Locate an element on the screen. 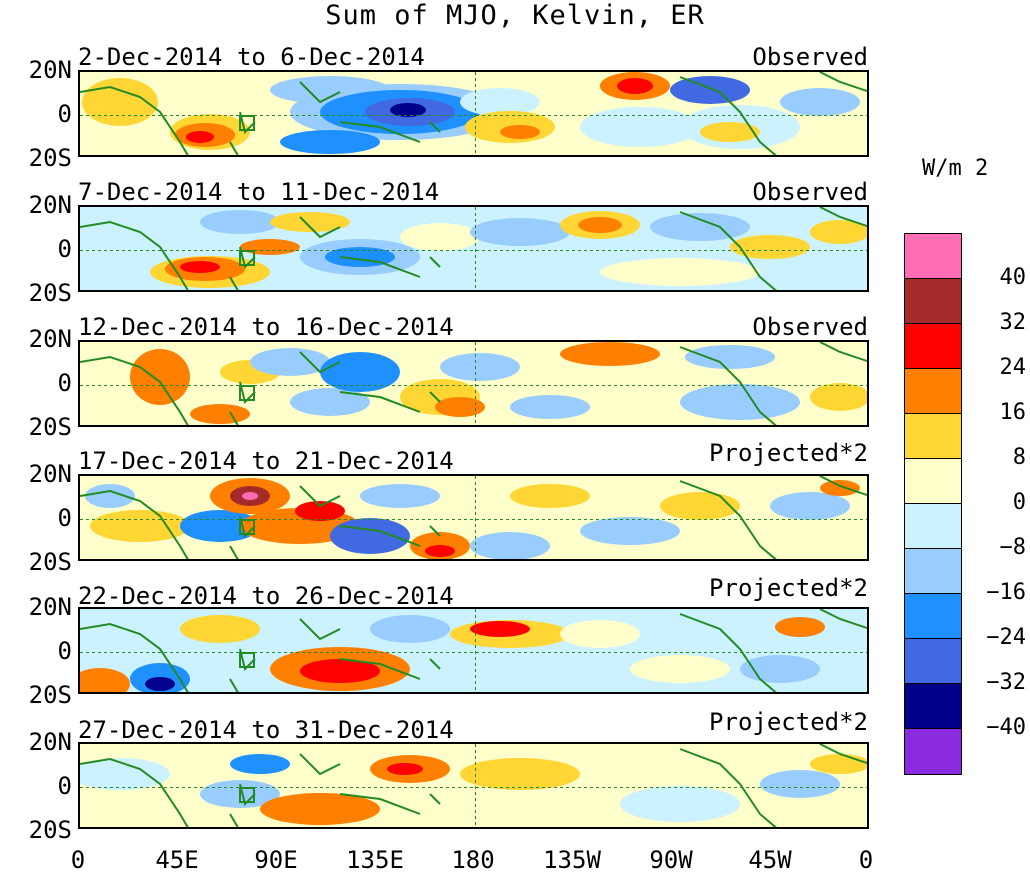  xtick-0-end: 0 is located at coordinates (866, 860).